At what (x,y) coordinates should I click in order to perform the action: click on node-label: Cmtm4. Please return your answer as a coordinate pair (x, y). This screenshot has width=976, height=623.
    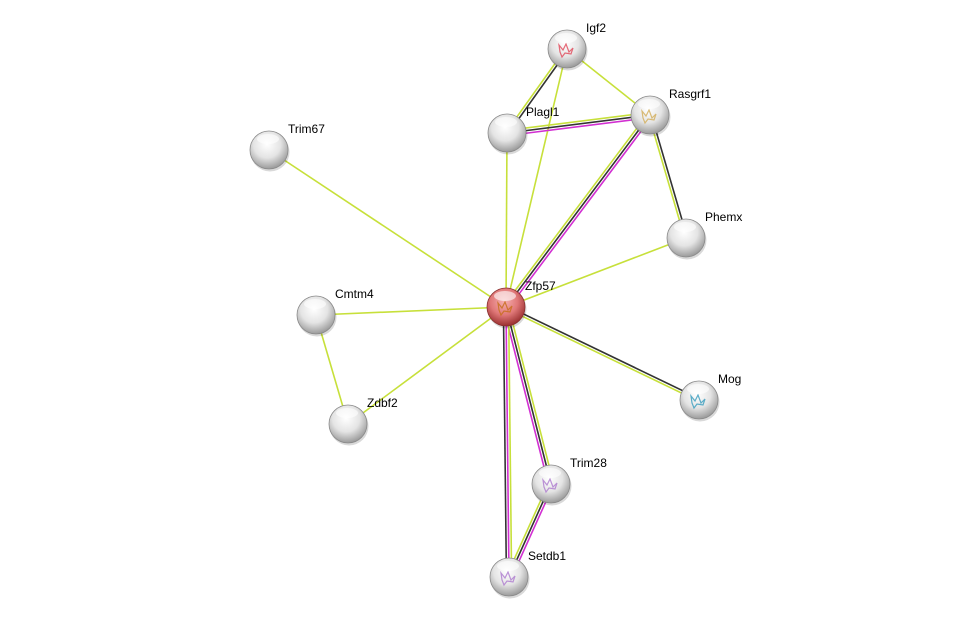
    Looking at the image, I should click on (354, 294).